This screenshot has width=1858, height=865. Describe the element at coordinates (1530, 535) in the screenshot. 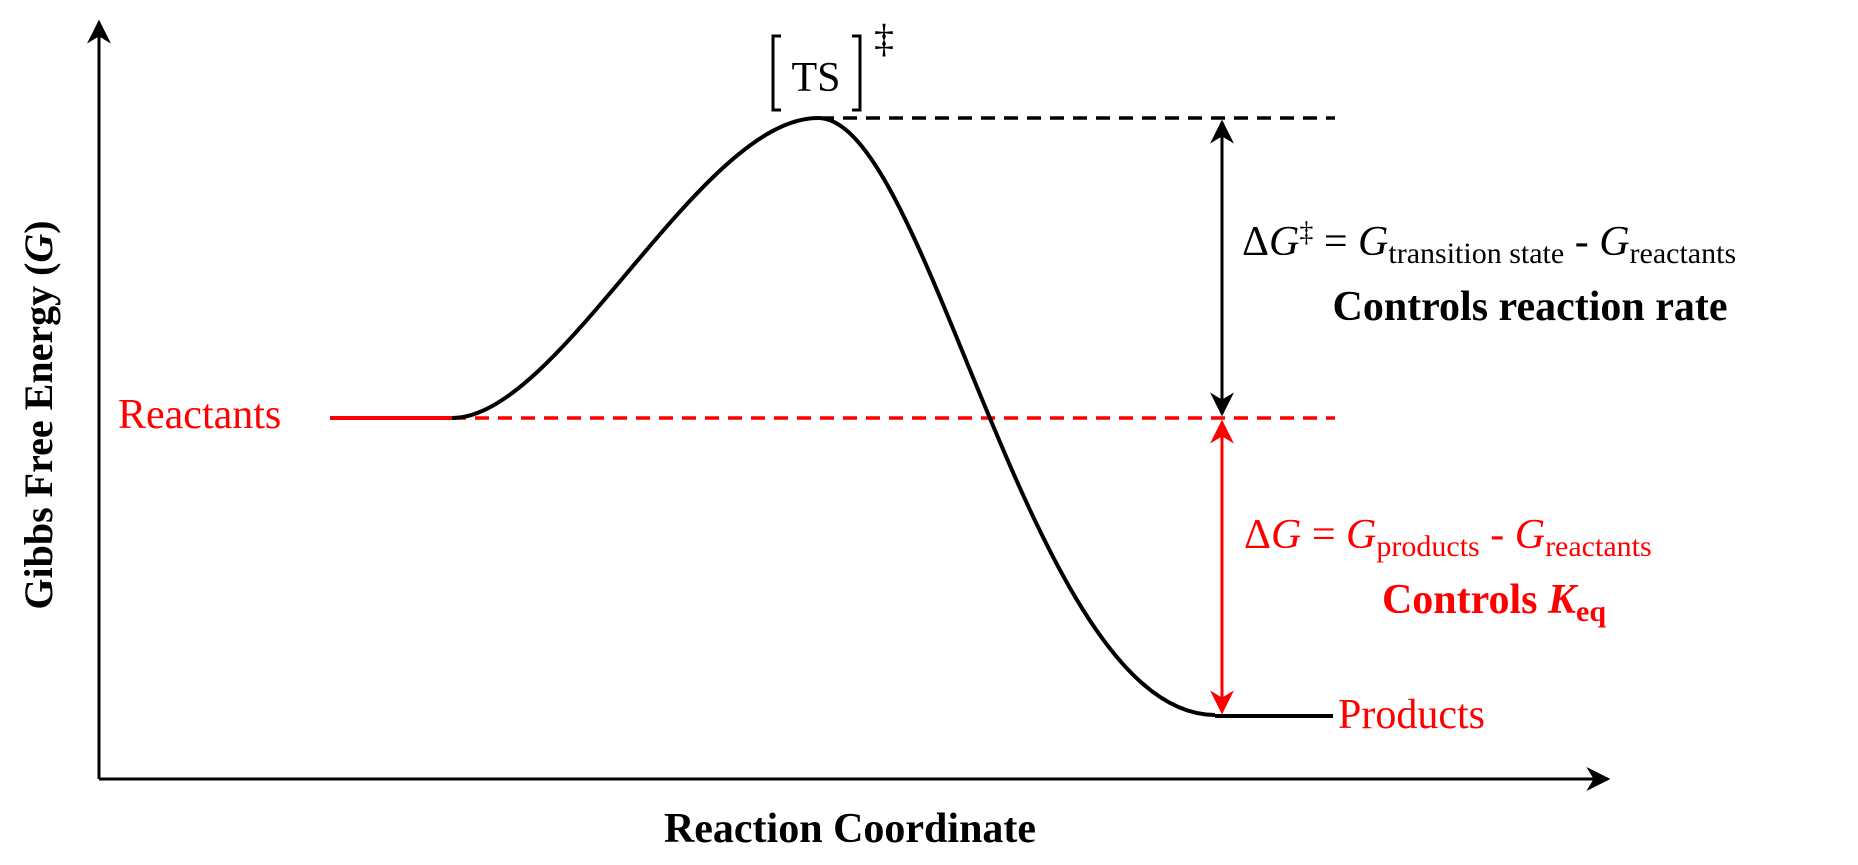

I see `reaction-g-r: G` at that location.